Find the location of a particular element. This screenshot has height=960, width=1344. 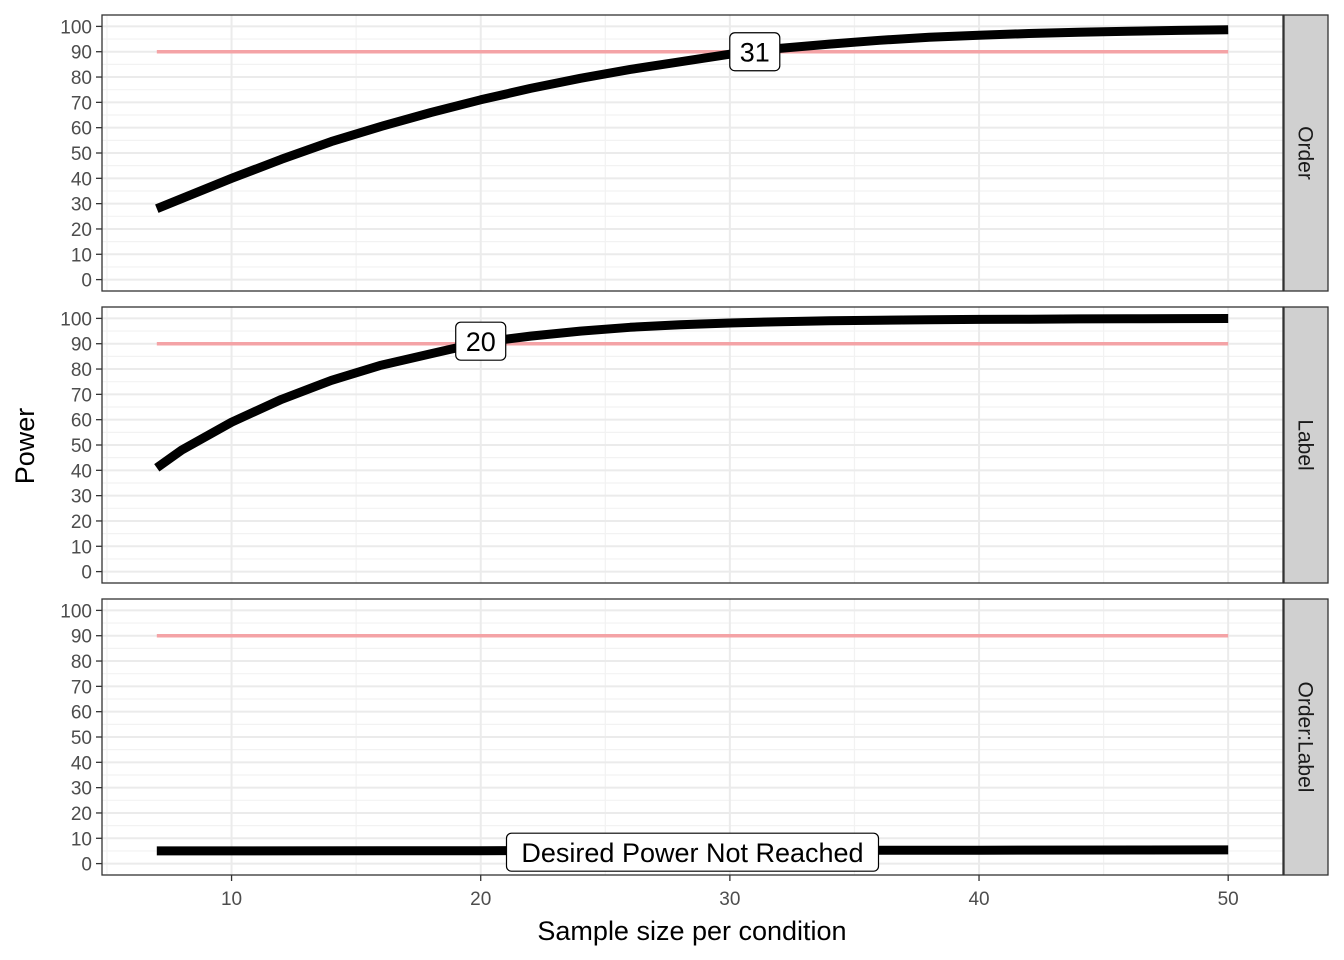

facet-strip-label: Label is located at coordinates (1305, 444).